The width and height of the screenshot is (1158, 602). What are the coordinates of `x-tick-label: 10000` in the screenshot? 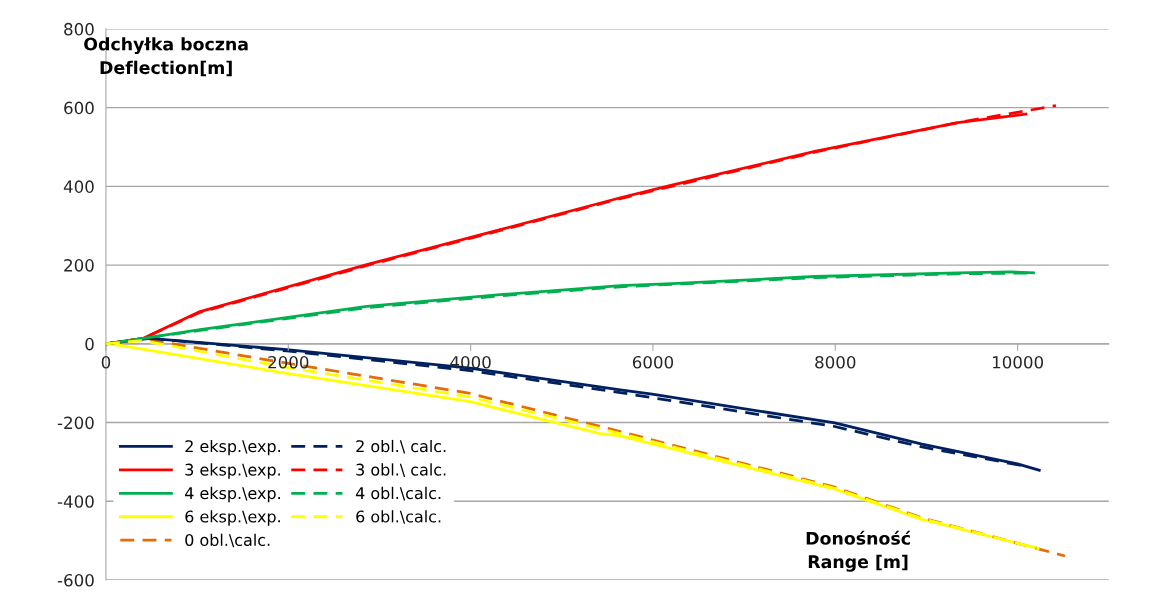 It's located at (1018, 362).